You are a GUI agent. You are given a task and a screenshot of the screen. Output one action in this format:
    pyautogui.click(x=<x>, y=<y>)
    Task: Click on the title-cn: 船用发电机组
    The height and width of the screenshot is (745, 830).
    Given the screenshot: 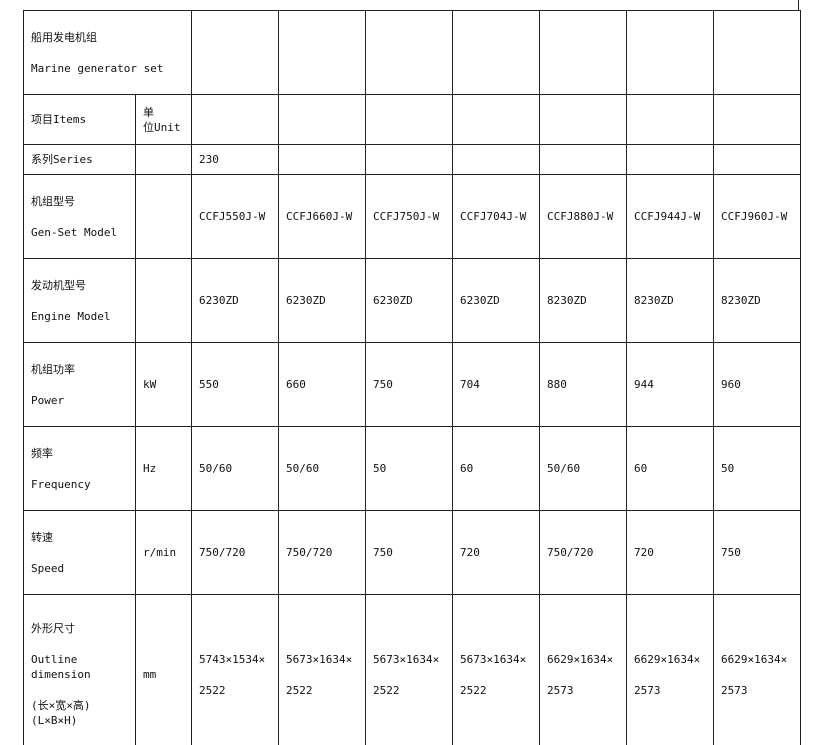 What is the action you would take?
    pyautogui.click(x=64, y=37)
    